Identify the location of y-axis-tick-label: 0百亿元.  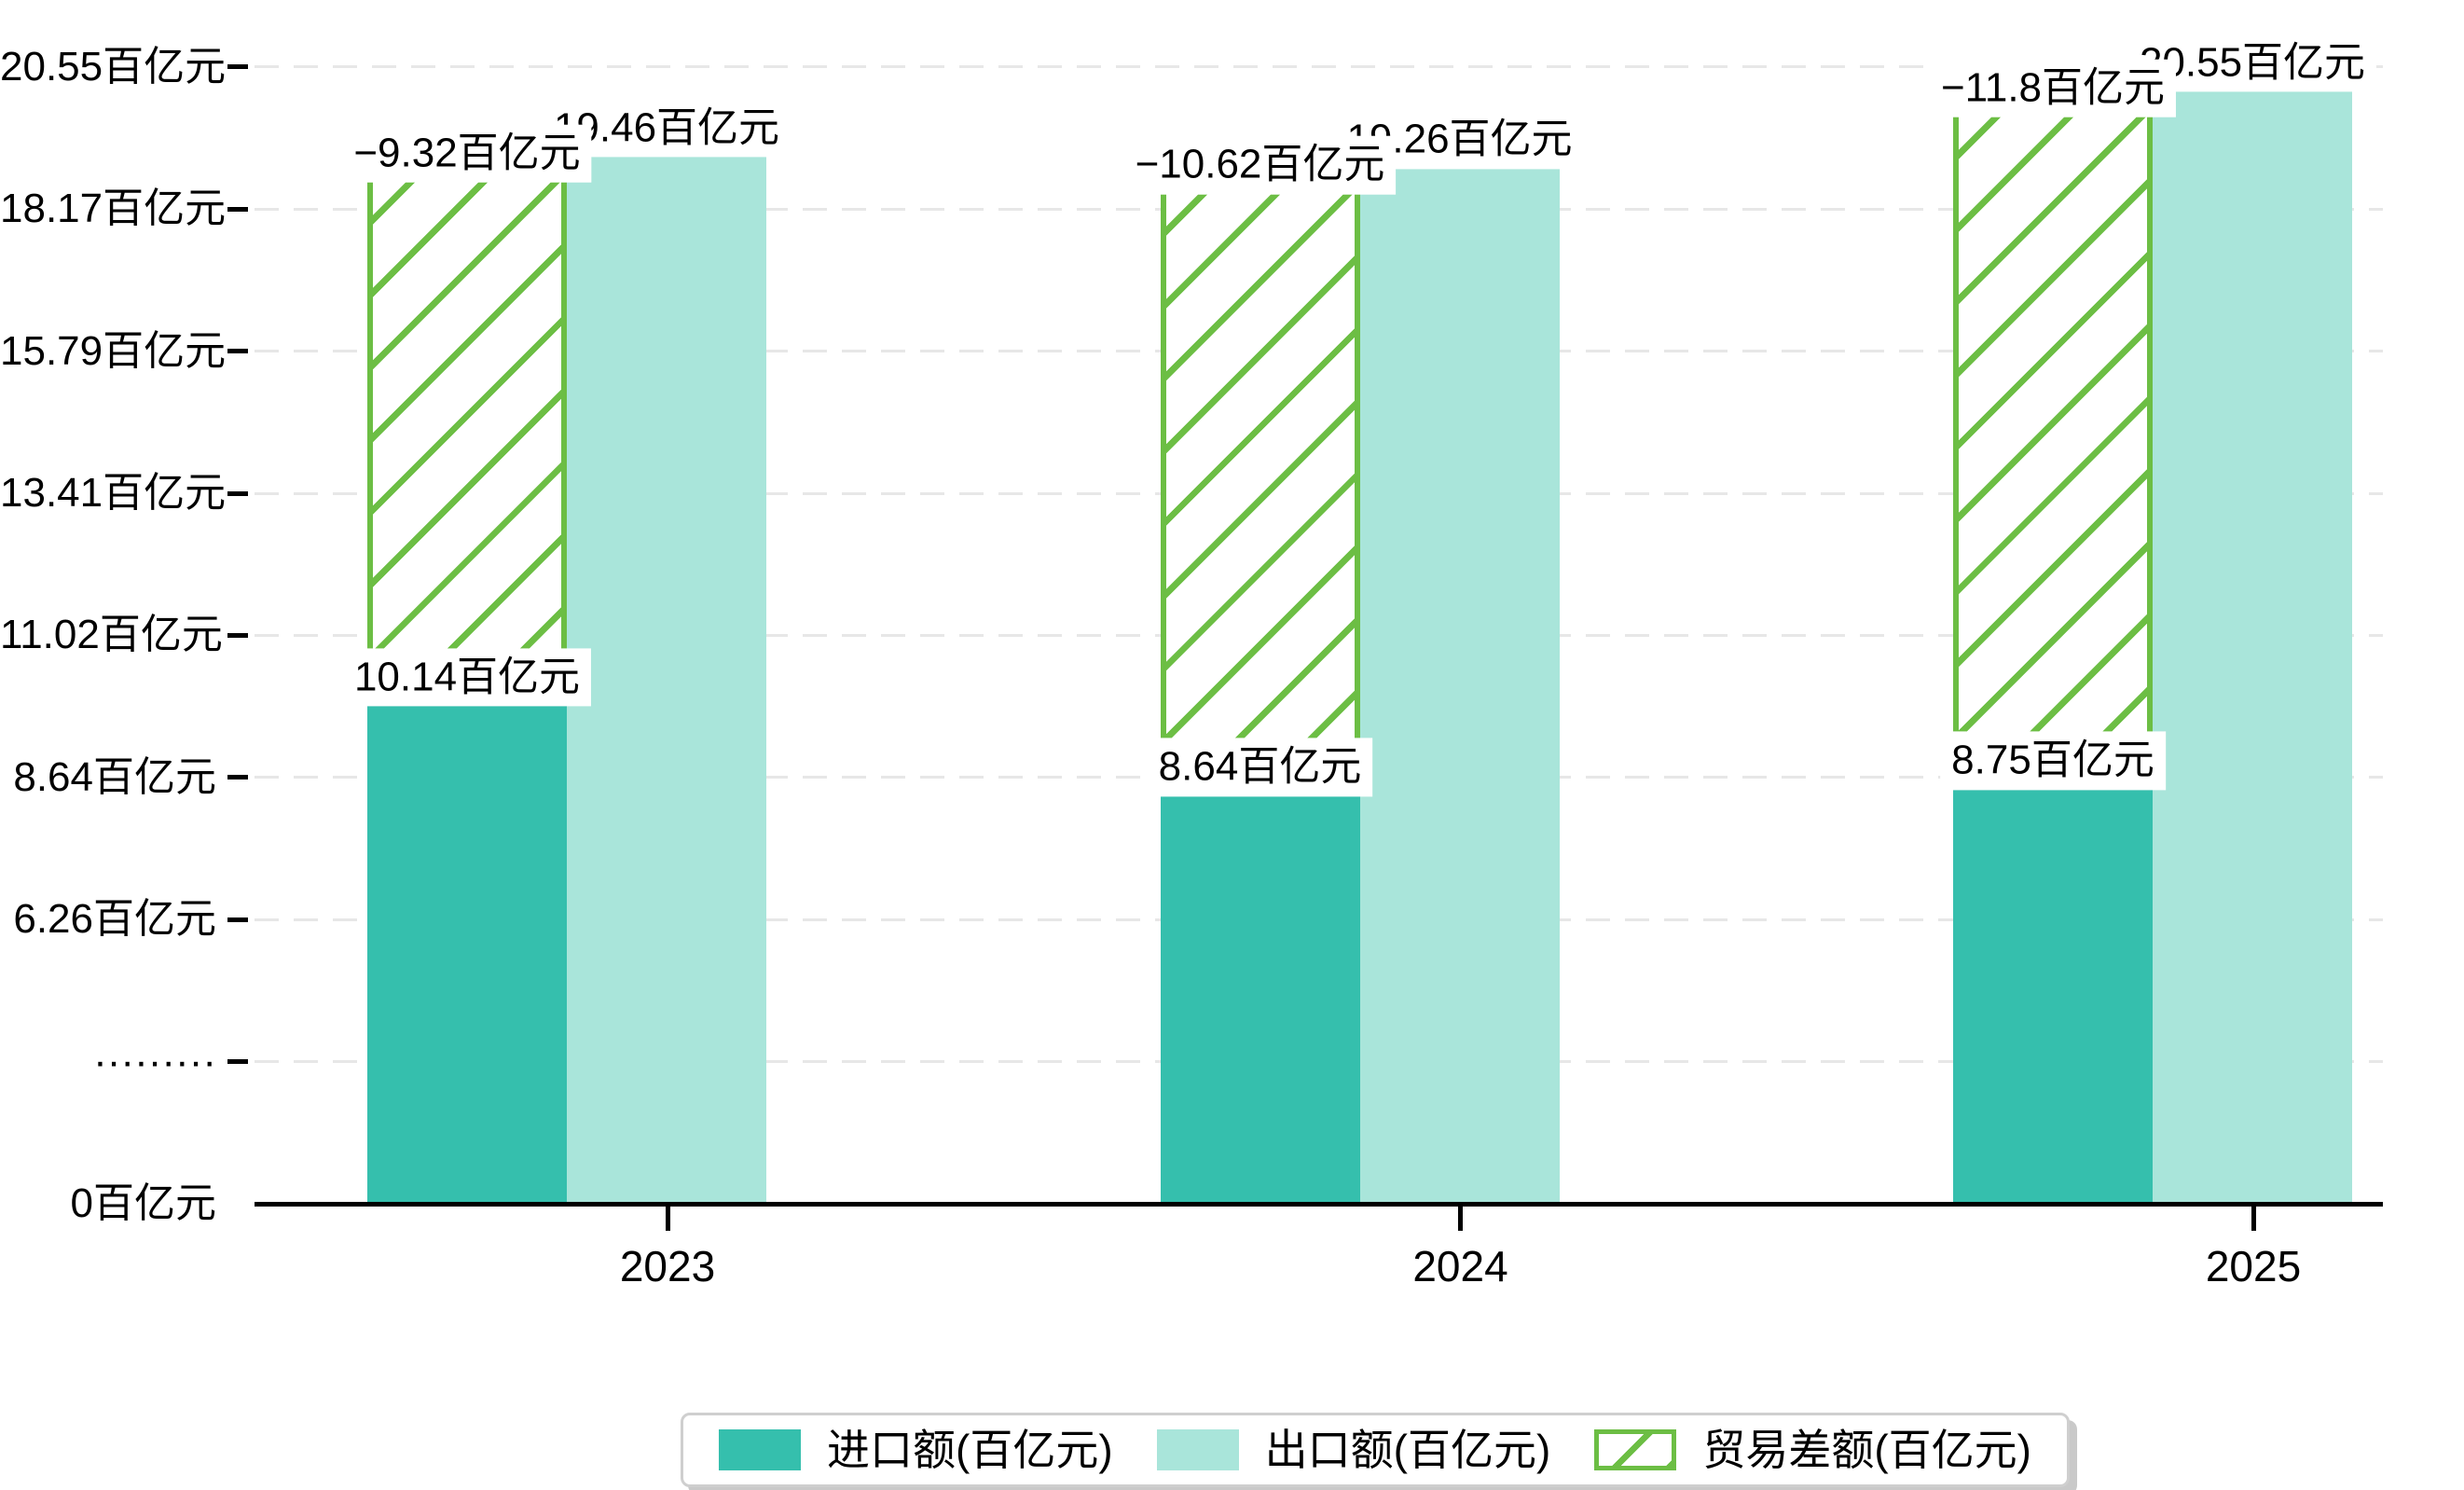
(143, 1203).